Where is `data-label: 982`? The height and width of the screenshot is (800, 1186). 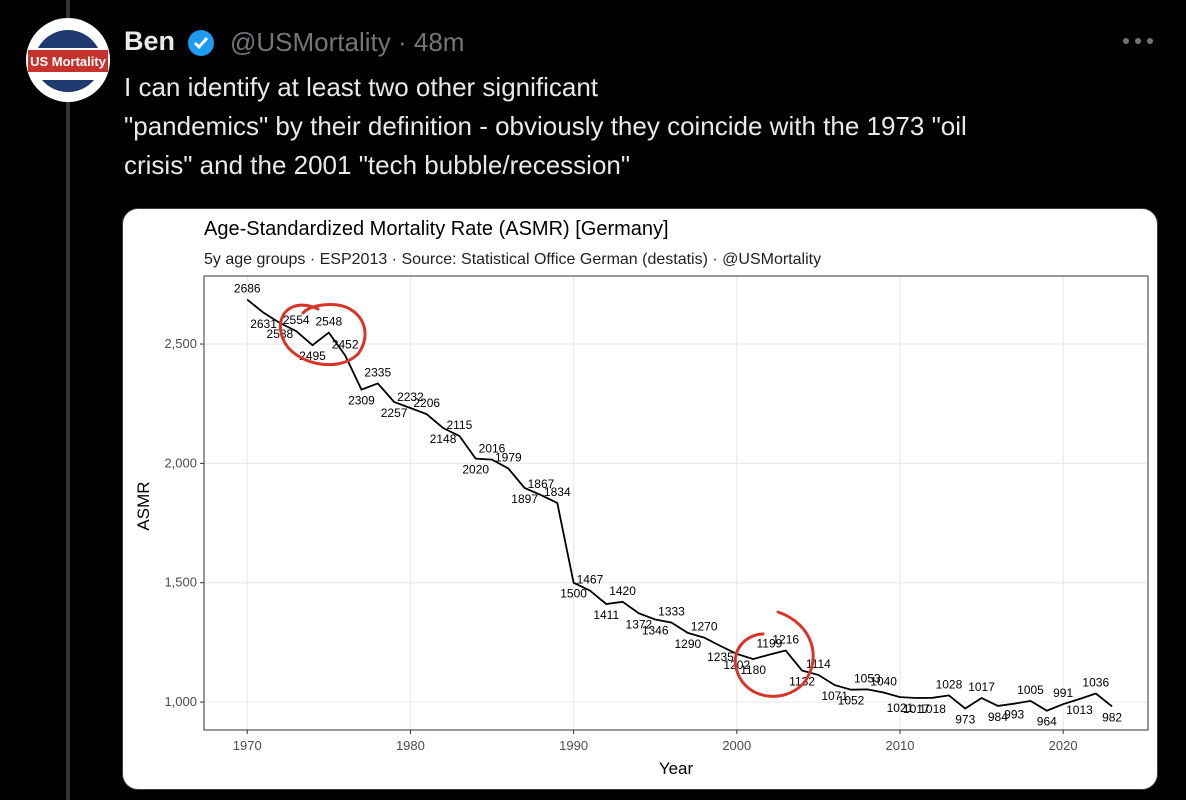 data-label: 982 is located at coordinates (1112, 717).